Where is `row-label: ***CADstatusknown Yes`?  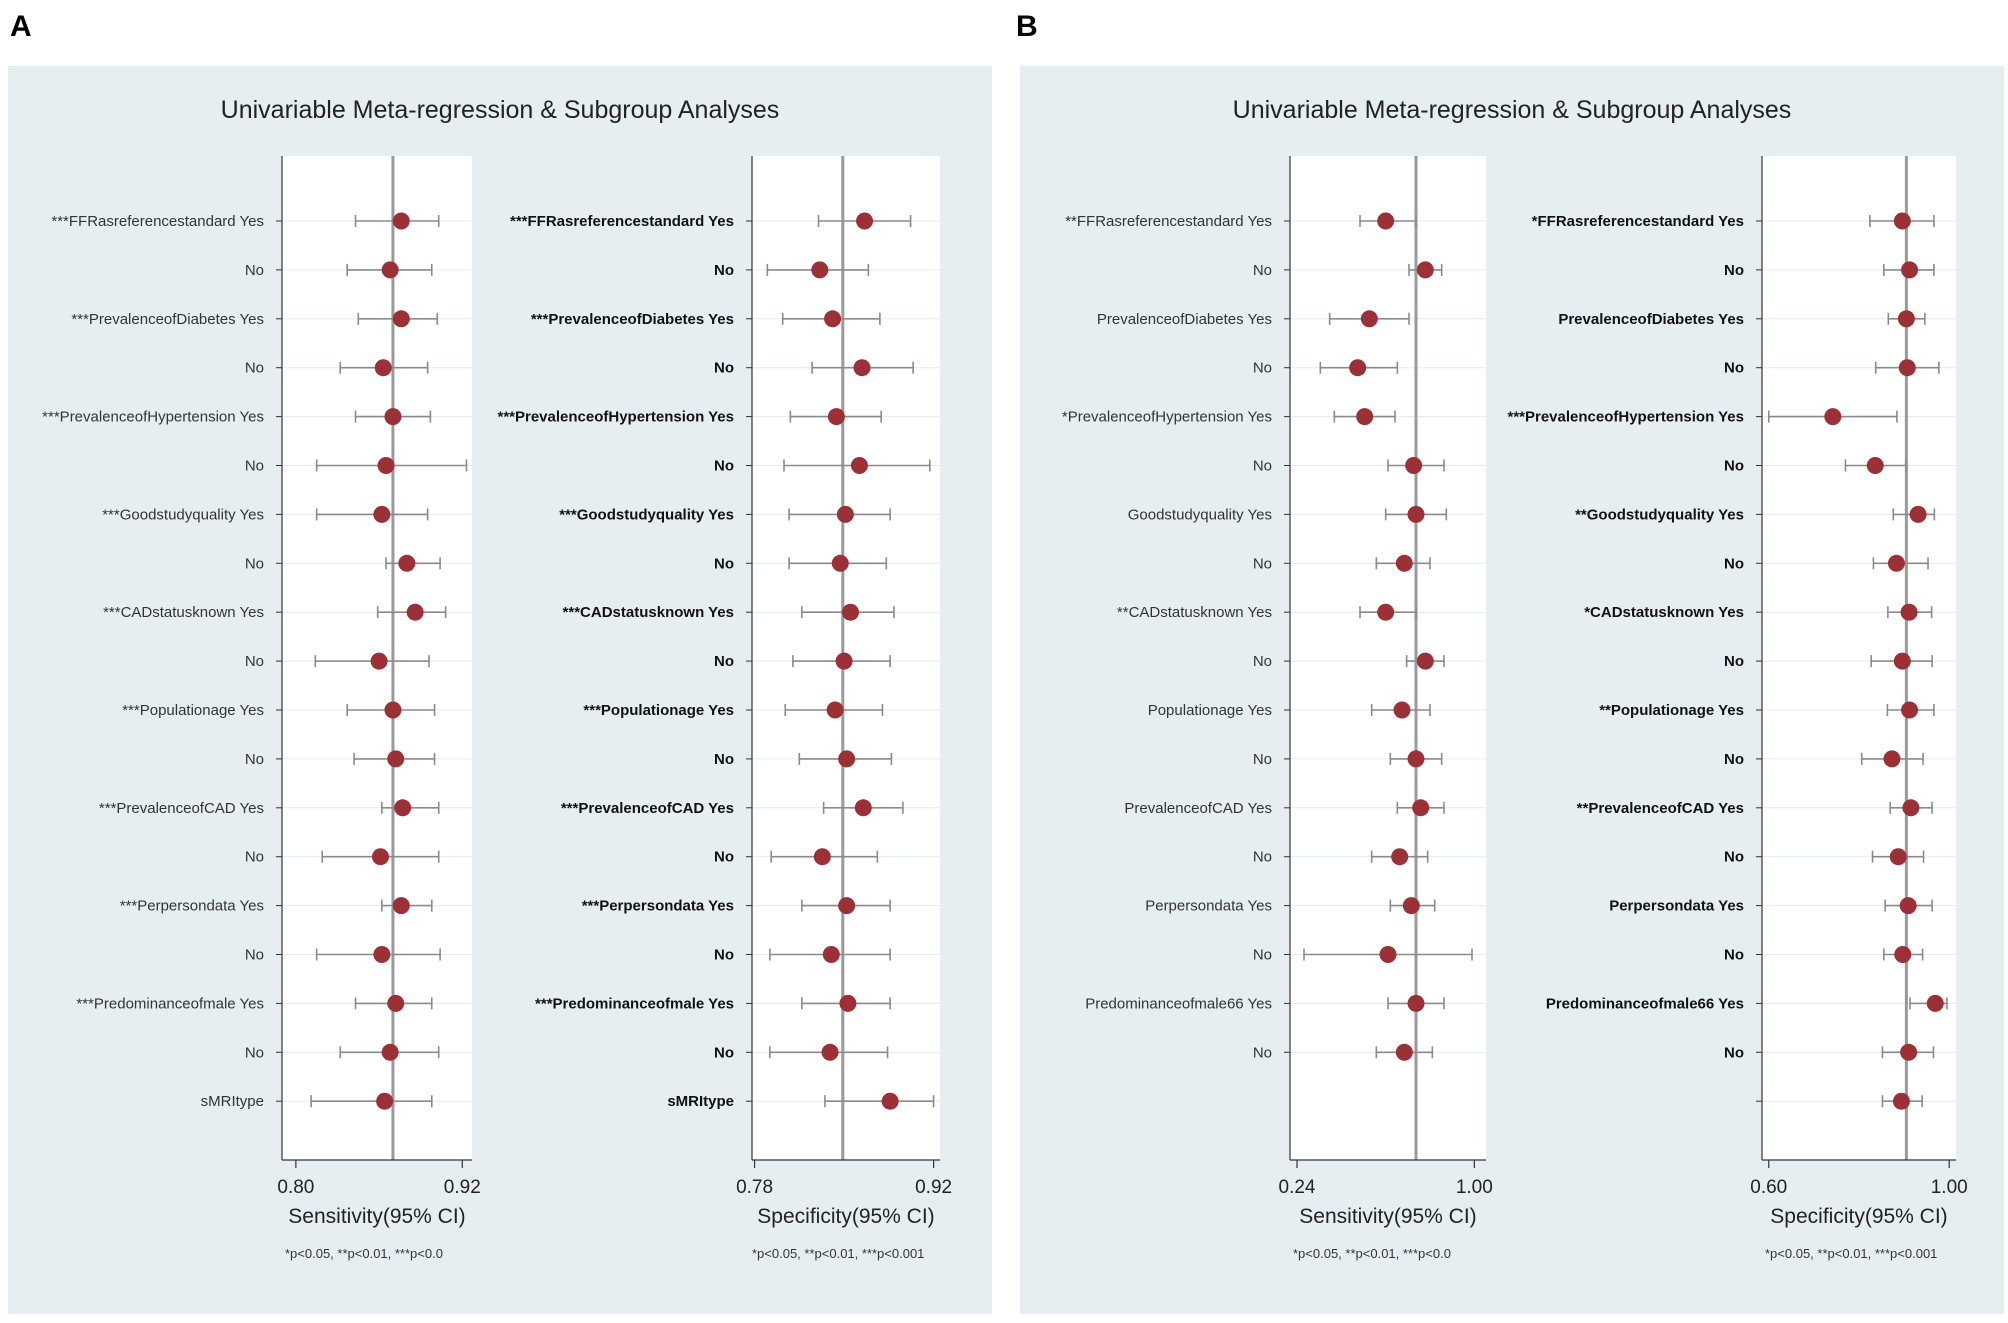
row-label: ***CADstatusknown Yes is located at coordinates (648, 612).